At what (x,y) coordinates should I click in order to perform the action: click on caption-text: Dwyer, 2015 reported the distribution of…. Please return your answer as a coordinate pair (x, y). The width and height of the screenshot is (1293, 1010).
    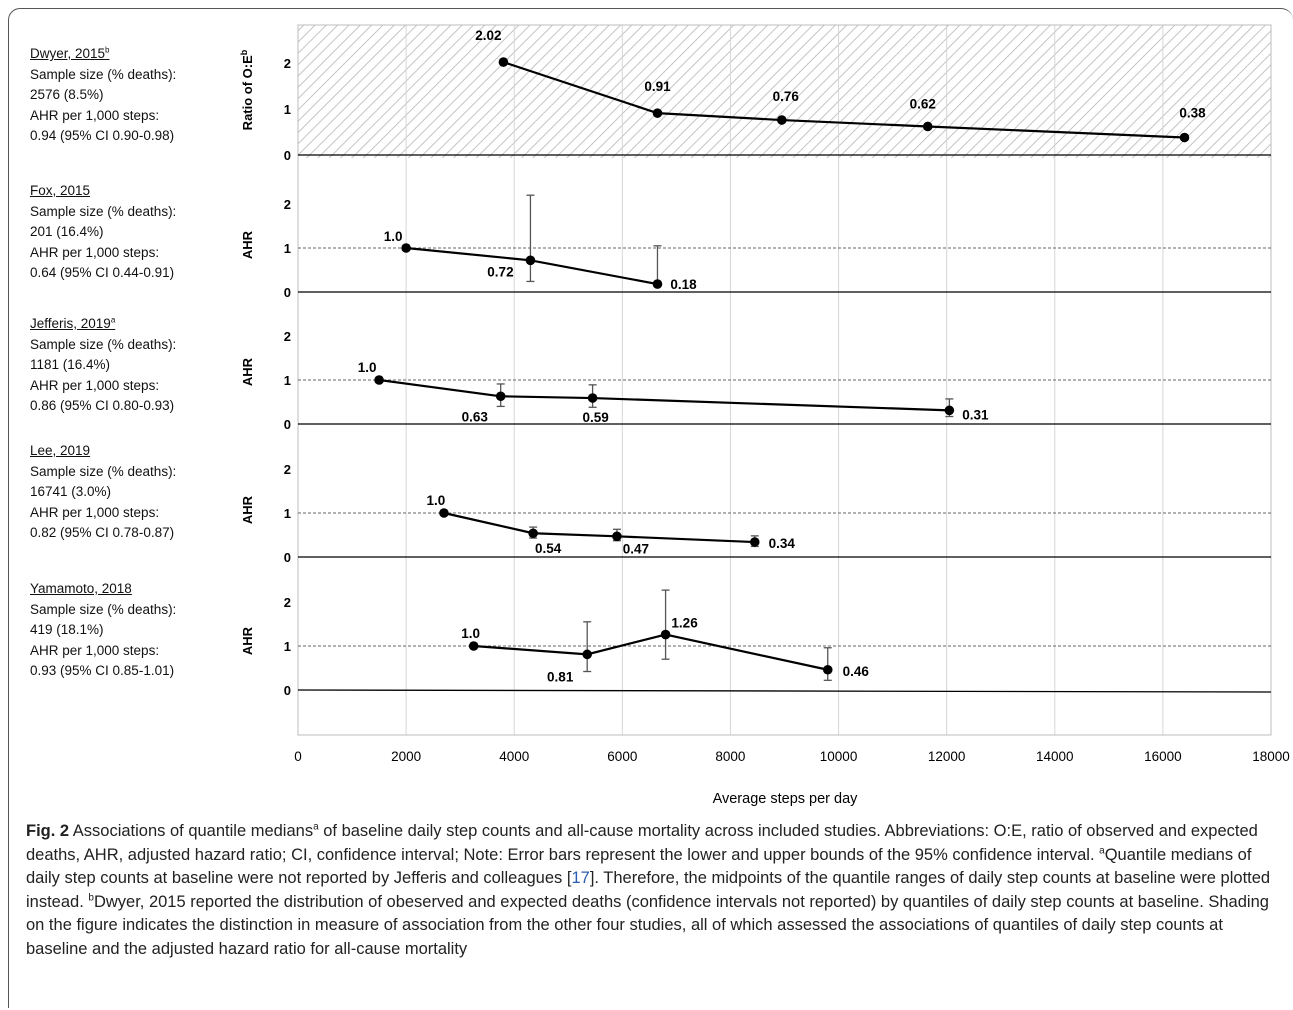
    Looking at the image, I should click on (647, 925).